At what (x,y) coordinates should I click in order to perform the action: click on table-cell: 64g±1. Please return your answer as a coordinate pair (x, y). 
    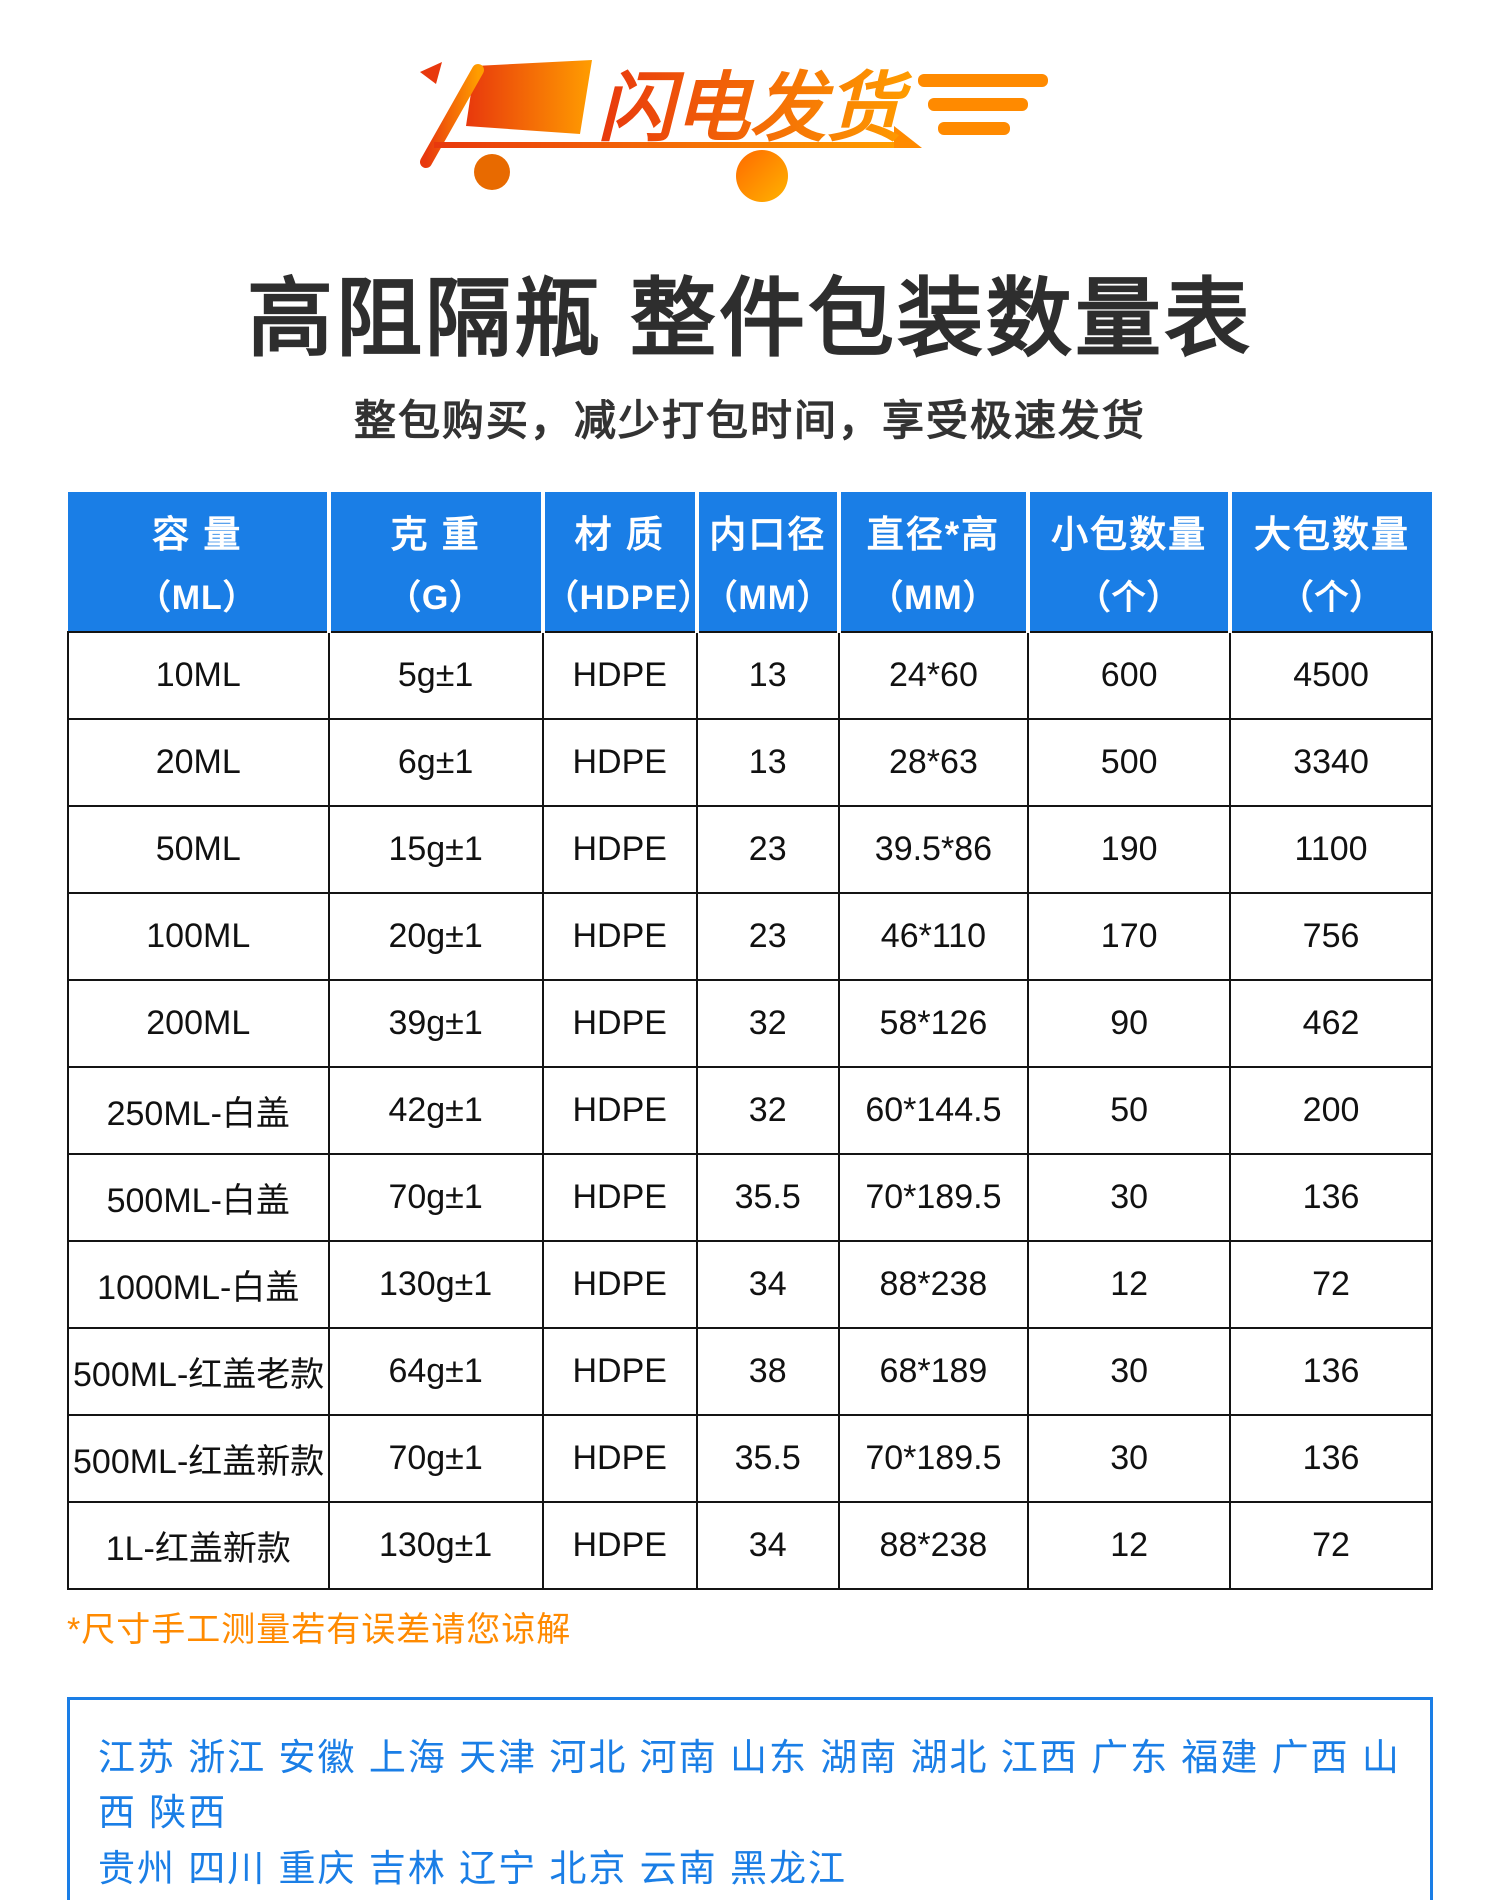
    Looking at the image, I should click on (435, 1371).